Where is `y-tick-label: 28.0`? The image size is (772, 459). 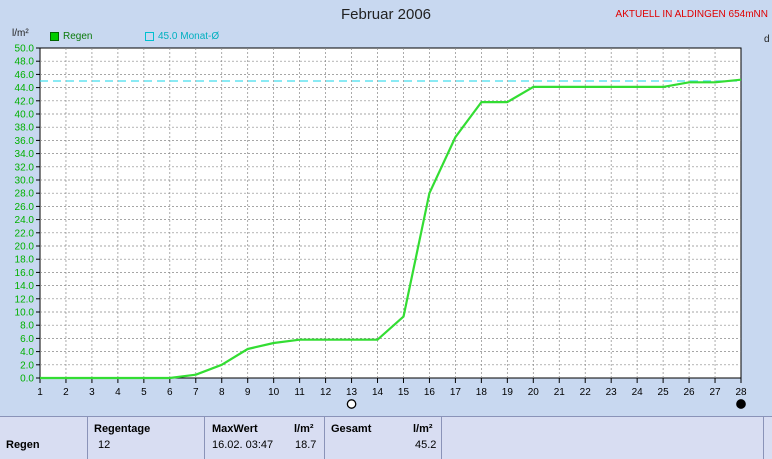 y-tick-label: 28.0 is located at coordinates (25, 194).